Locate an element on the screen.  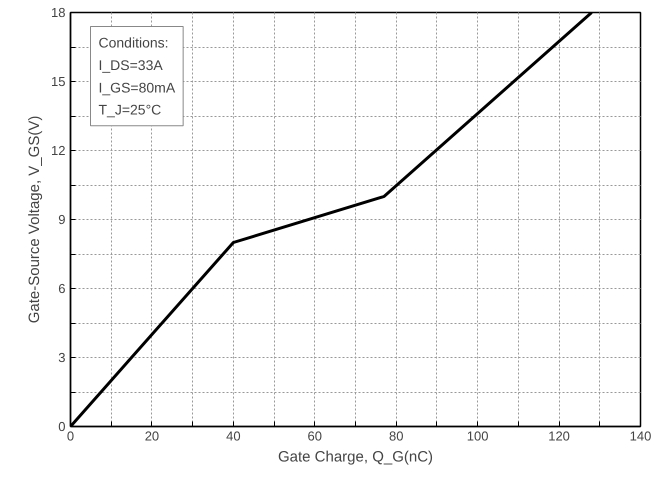
y-tick-label: 6 is located at coordinates (62, 288).